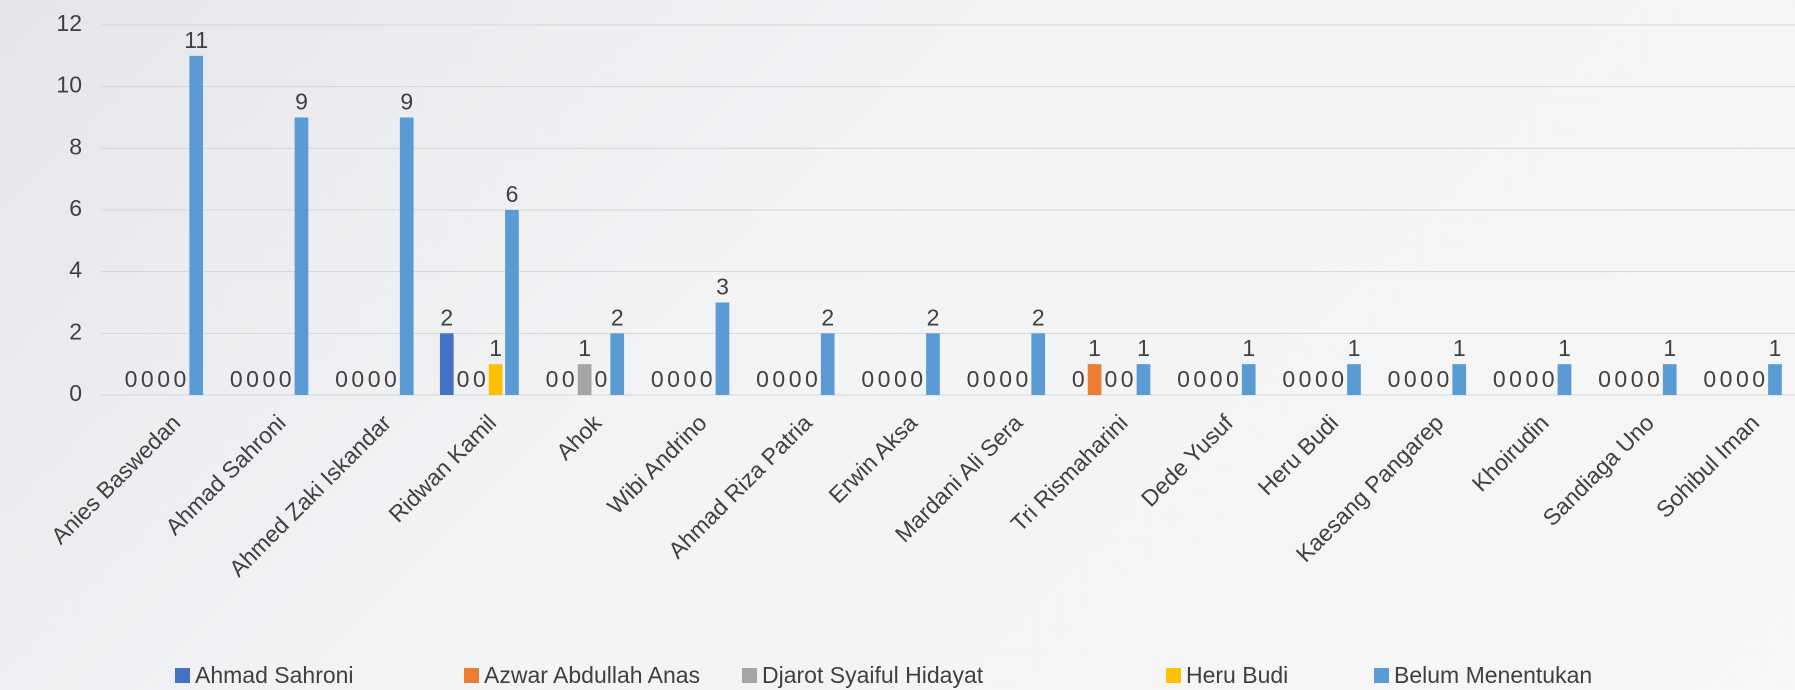  What do you see at coordinates (75, 146) in the screenshot?
I see `y-tick-label: 8` at bounding box center [75, 146].